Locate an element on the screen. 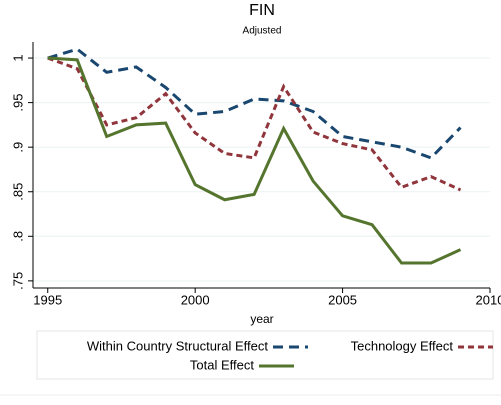 This screenshot has height=405, width=501. legend-label: Within Country Structural Effect is located at coordinates (177, 345).